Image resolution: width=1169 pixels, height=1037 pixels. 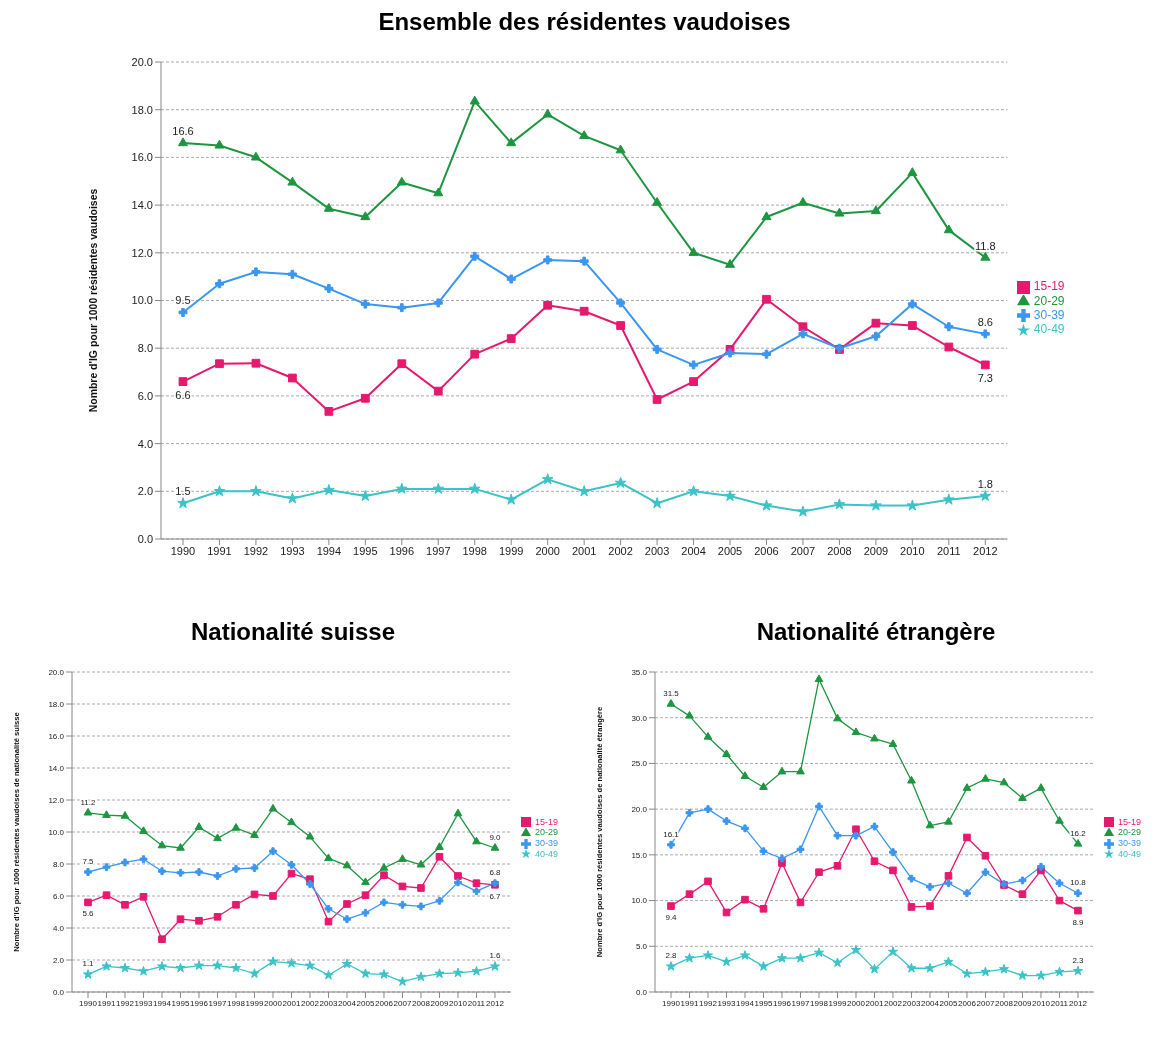 What do you see at coordinates (310, 1003) in the screenshot?
I see `x-tick-label: 2002` at bounding box center [310, 1003].